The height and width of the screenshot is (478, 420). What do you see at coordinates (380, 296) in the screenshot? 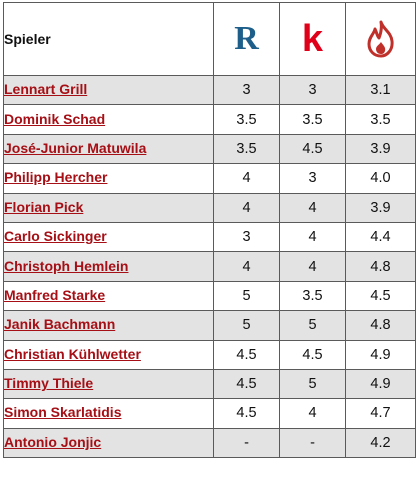
I see `rating-flame-cell: 4.5` at bounding box center [380, 296].